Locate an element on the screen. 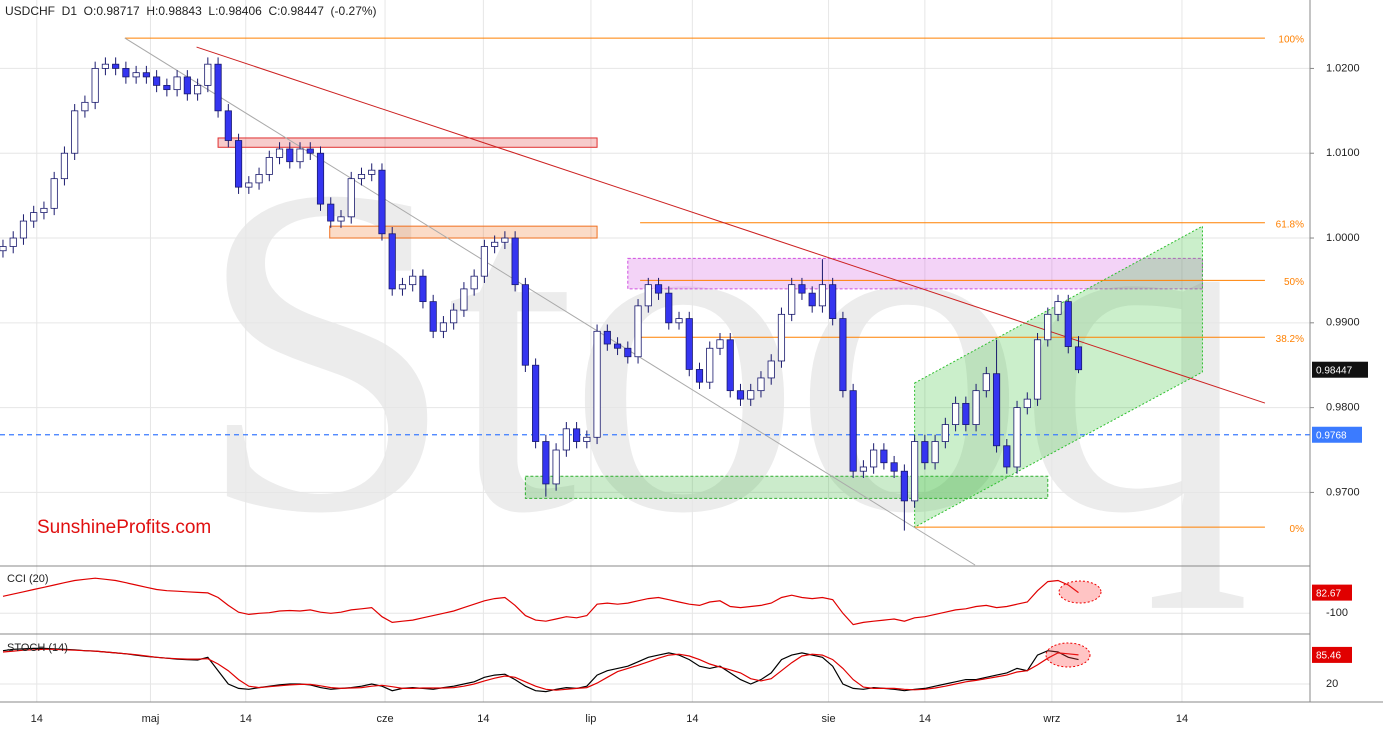 Image resolution: width=1383 pixels, height=732 pixels. fib-label: 0% is located at coordinates (1297, 529).